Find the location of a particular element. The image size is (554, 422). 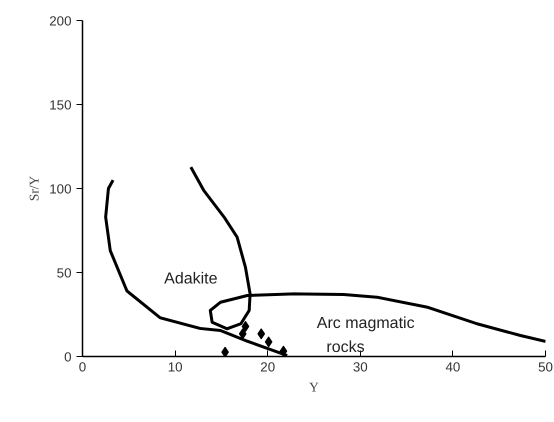

y-tick-label: 50 is located at coordinates (64, 273).